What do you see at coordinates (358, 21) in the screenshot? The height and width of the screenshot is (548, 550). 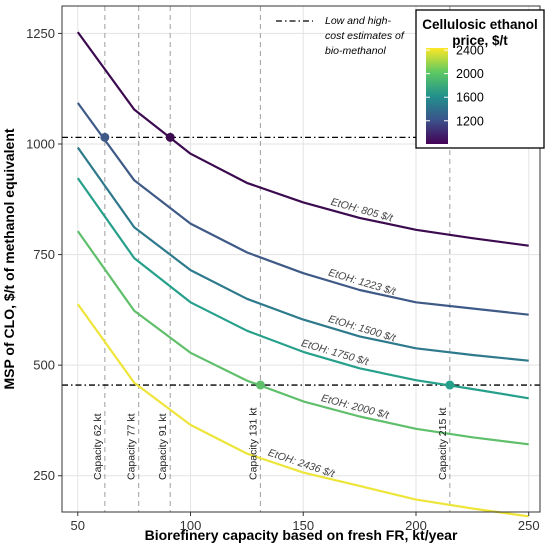 I see `estimate-legend-line-1: Low and high-` at bounding box center [358, 21].